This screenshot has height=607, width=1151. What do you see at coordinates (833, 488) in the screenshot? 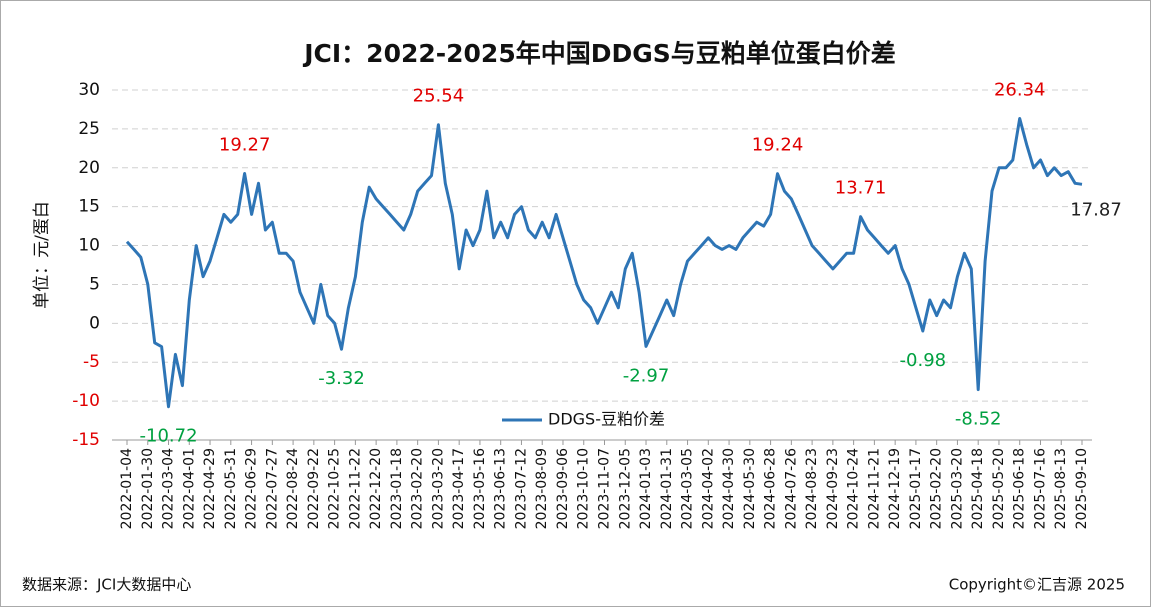
I see `x-tick-label: 2024-09-23` at bounding box center [833, 488].